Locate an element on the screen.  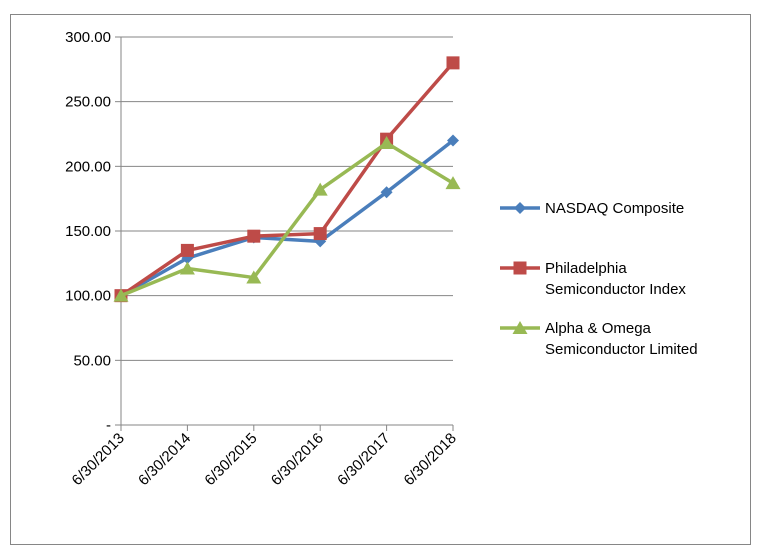
y-tick-label: 50.00 is located at coordinates (92, 360).